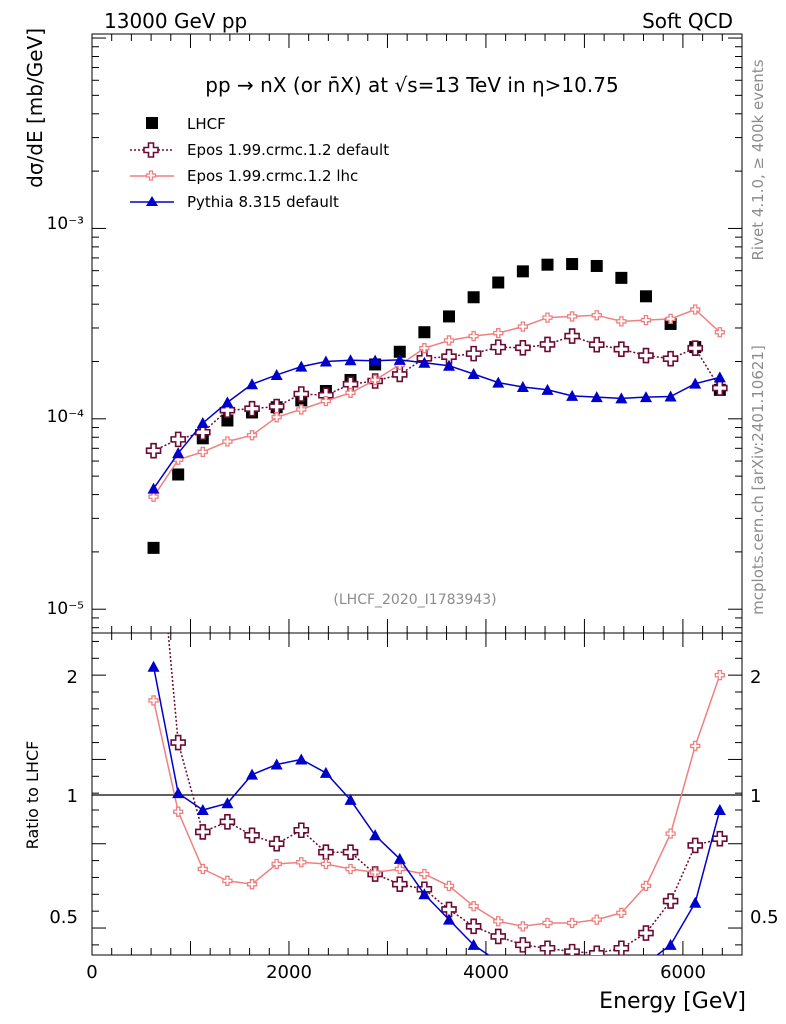 The image size is (786, 1024). Describe the element at coordinates (72, 677) in the screenshot. I see `ratio-tick-label-2-left: 2` at that location.